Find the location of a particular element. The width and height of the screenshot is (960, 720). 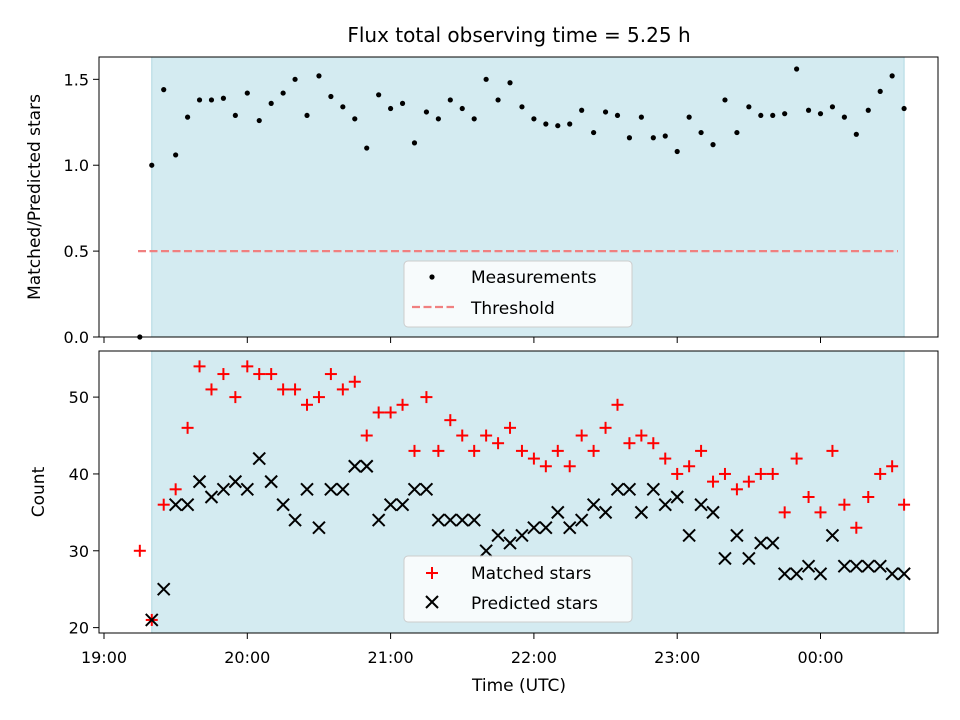

legend-matched-marker is located at coordinates (432, 573).